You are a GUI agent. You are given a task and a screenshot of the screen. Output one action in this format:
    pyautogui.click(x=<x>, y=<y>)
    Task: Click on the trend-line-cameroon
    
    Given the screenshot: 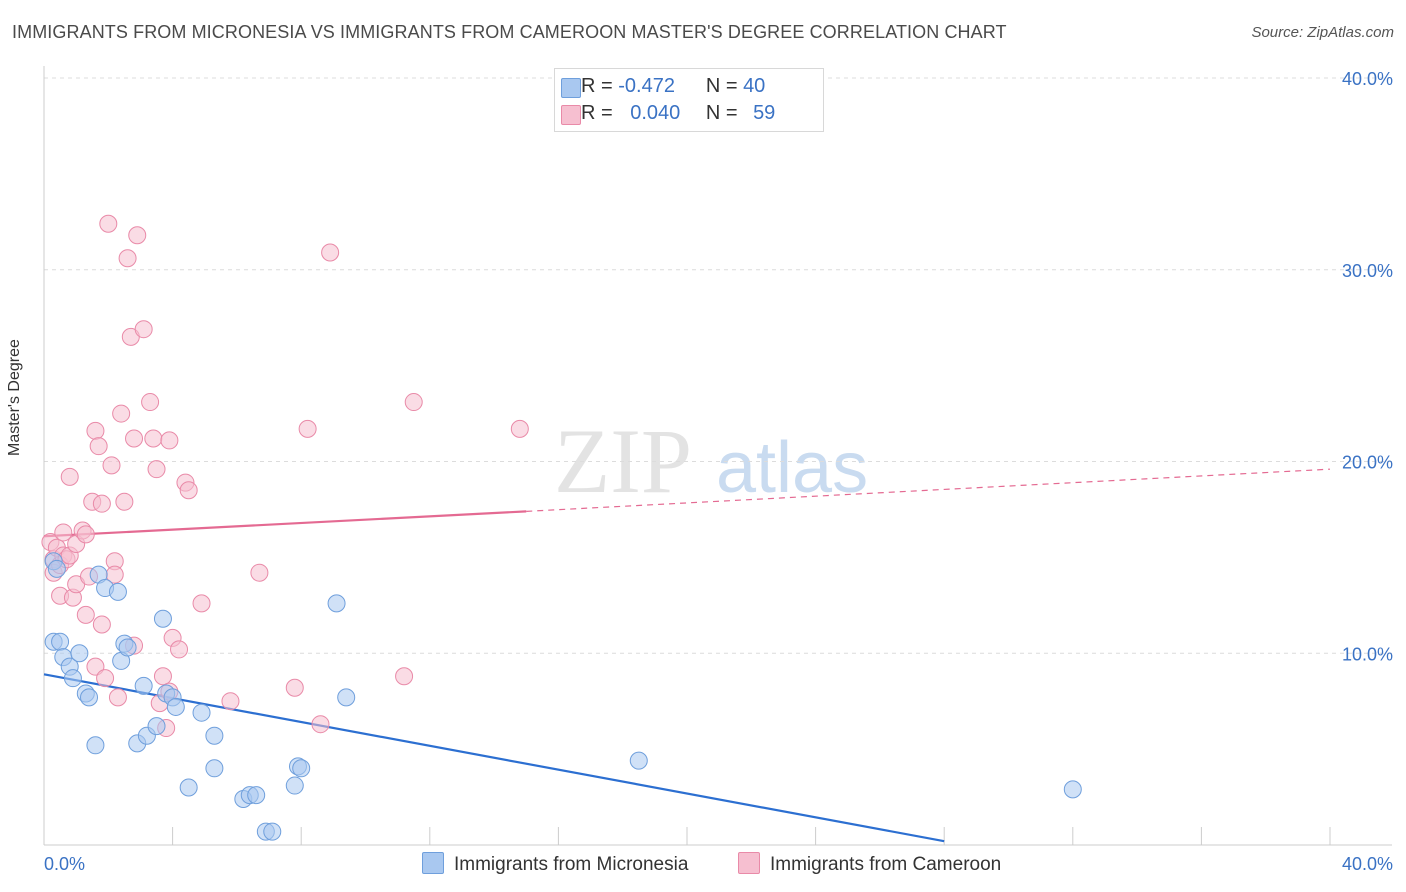 What is the action you would take?
    pyautogui.click(x=285, y=524)
    